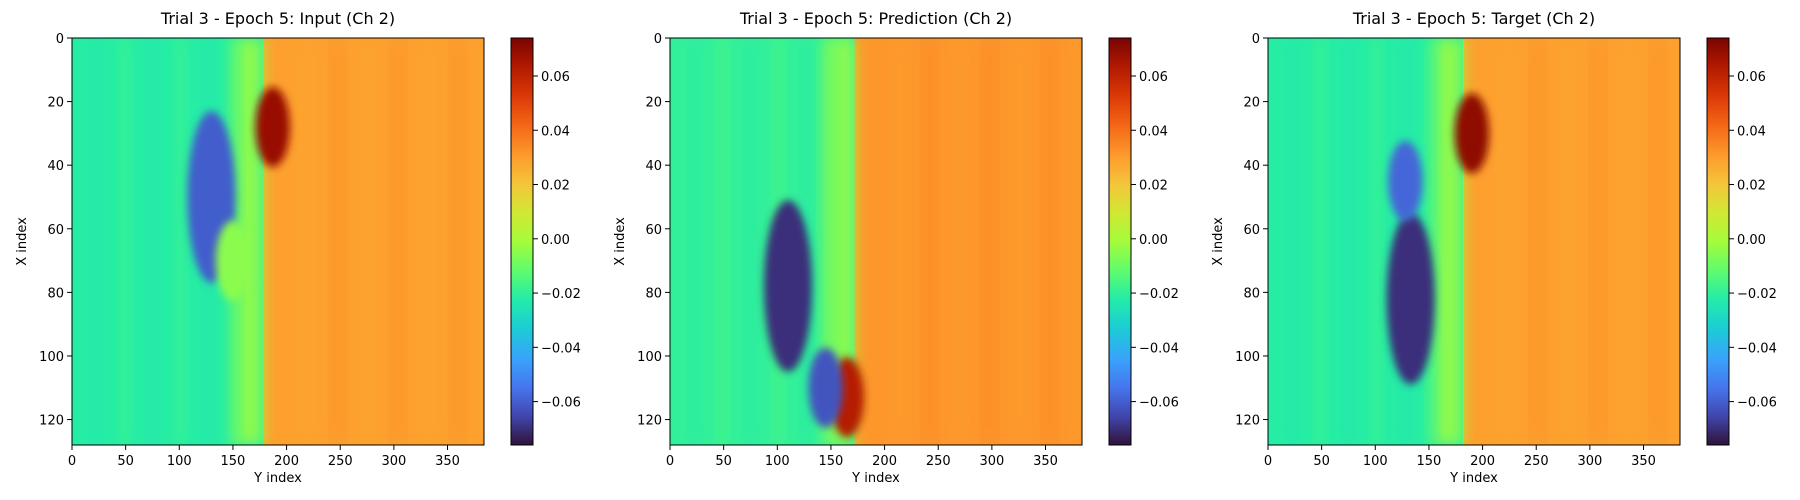  I want to click on y-tick-label: 40, so click(1251, 166).